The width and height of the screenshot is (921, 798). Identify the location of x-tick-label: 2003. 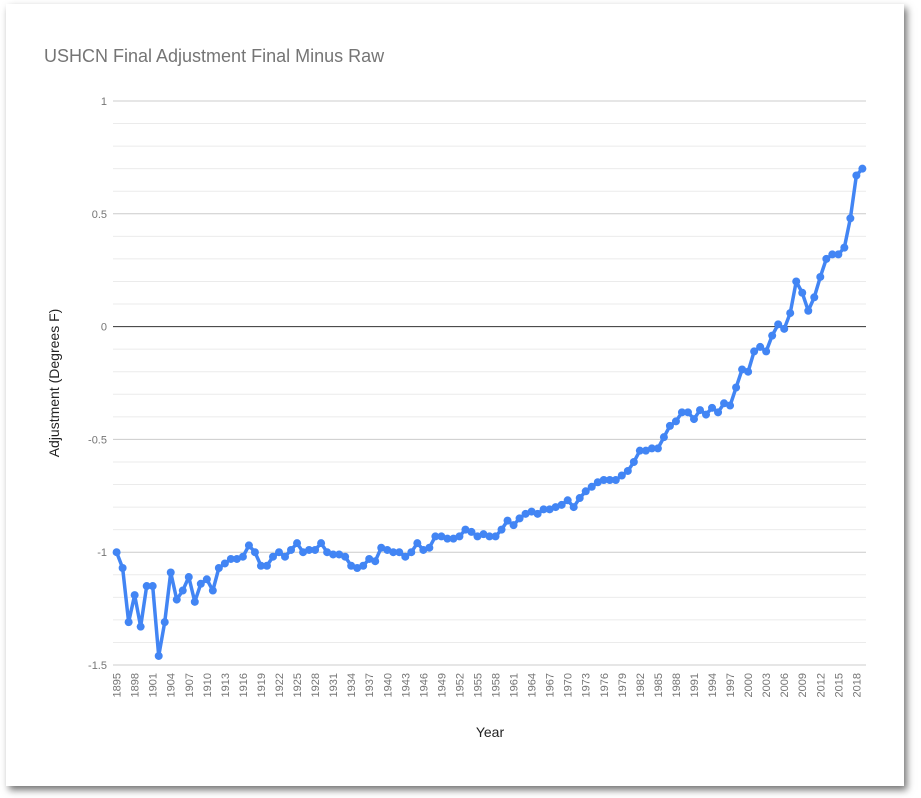
(767, 685).